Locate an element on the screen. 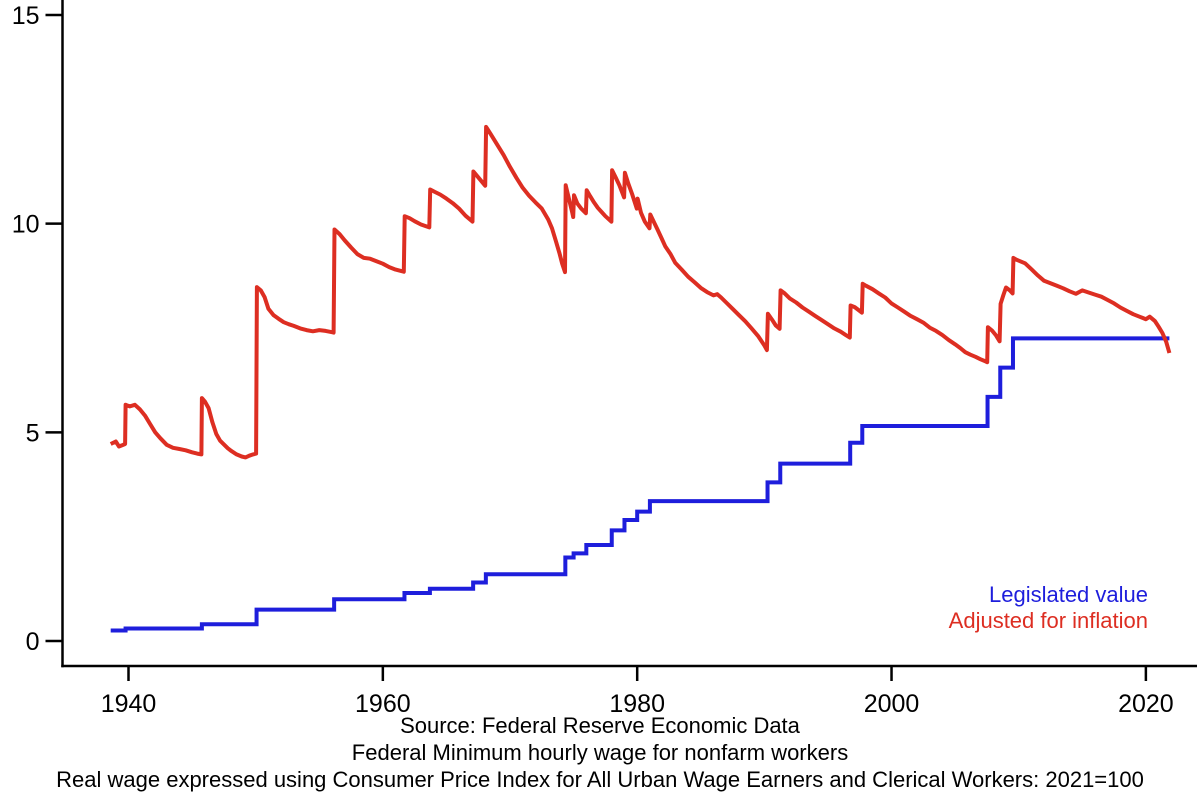 This screenshot has height=812, width=1200. y-axis-tick-label: 5 is located at coordinates (33, 433).